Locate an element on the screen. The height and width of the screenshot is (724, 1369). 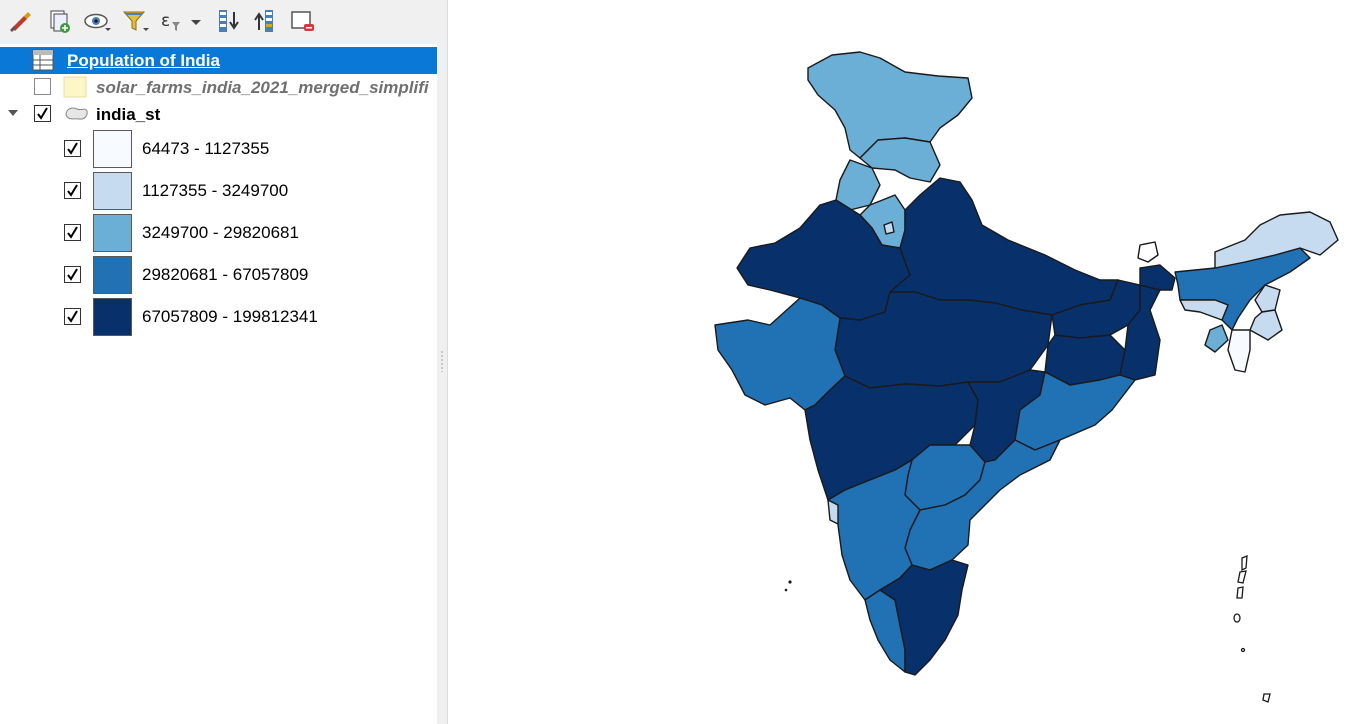
layer-label: Population of India is located at coordinates (143, 60).